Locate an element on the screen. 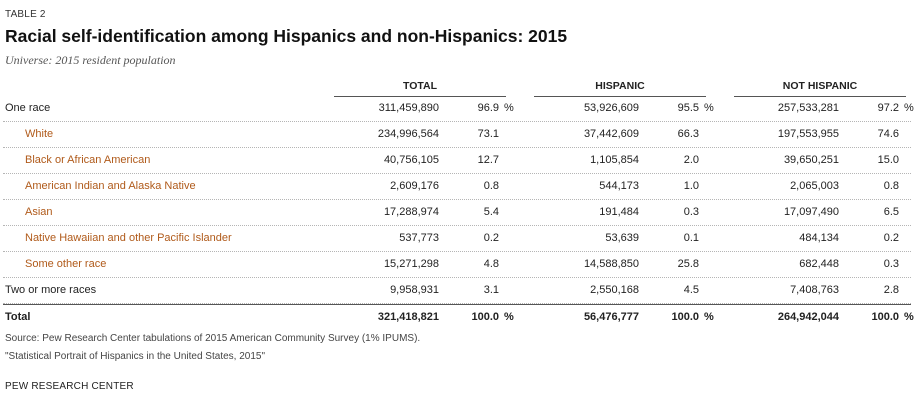 This screenshot has width=914, height=409. hispanic-percent: 0.3 is located at coordinates (691, 212).